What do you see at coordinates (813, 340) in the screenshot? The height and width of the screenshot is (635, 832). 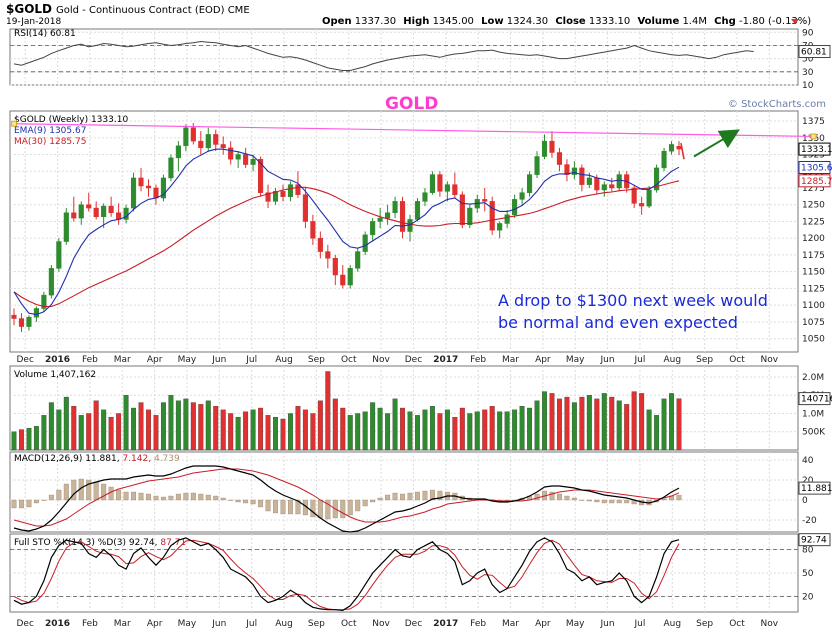 I see `y-tick-label: 1050` at bounding box center [813, 340].